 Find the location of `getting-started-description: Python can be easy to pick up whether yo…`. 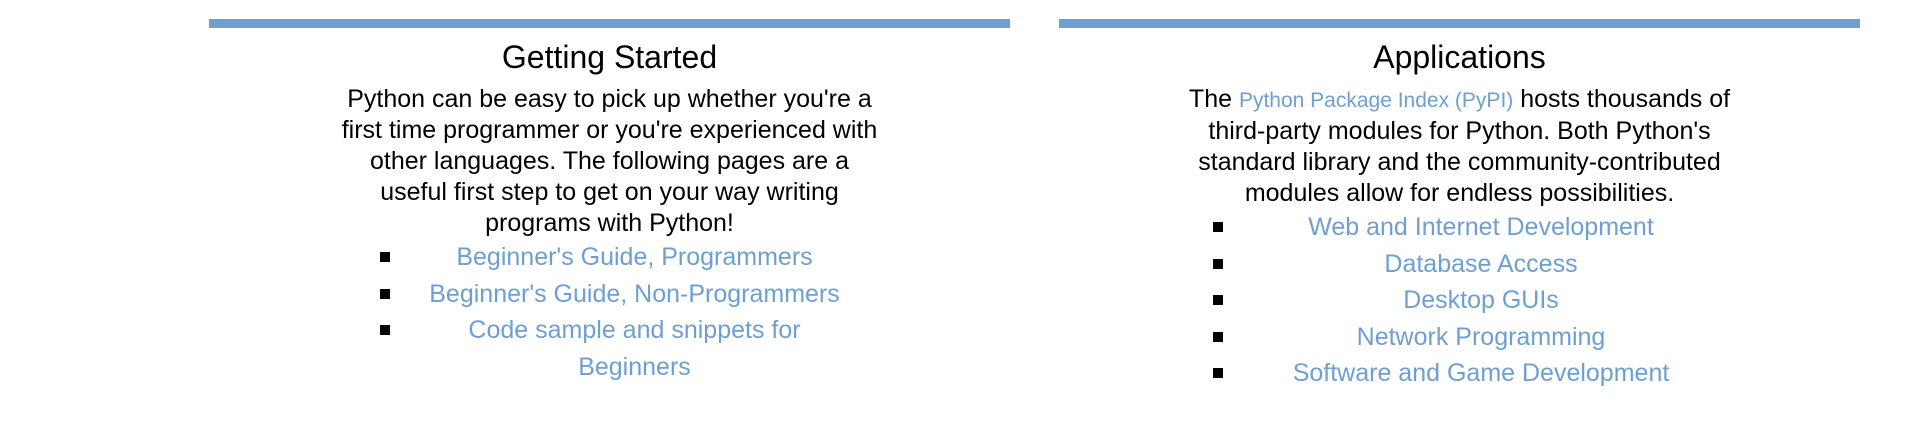

getting-started-description: Python can be easy to pick up whether yo… is located at coordinates (609, 161).